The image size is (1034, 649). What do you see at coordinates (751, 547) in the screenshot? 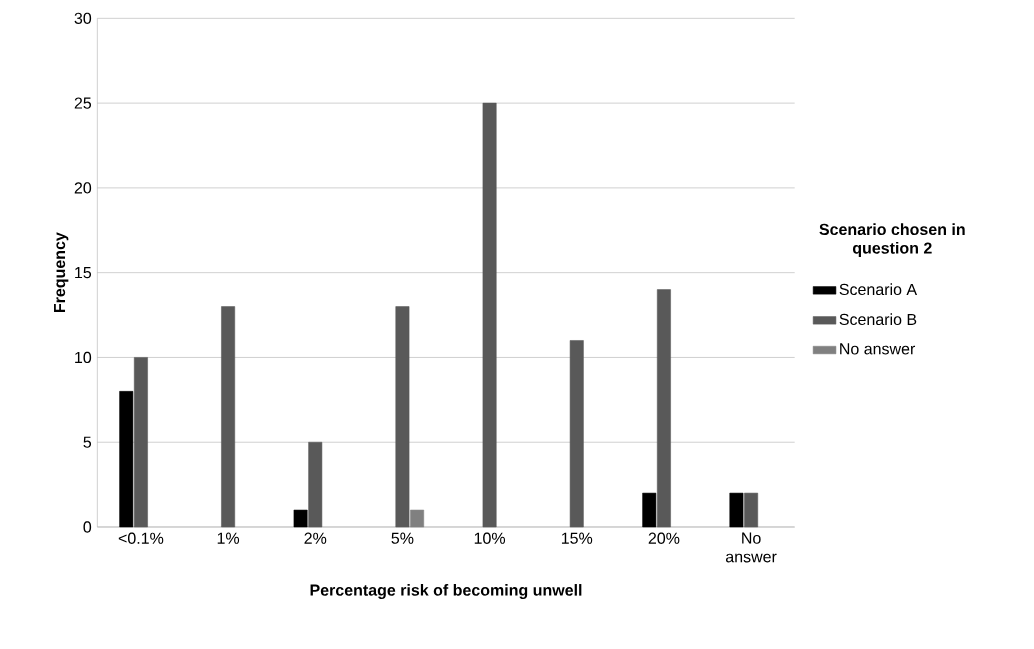
I see `x-tick-label: No answer` at bounding box center [751, 547].